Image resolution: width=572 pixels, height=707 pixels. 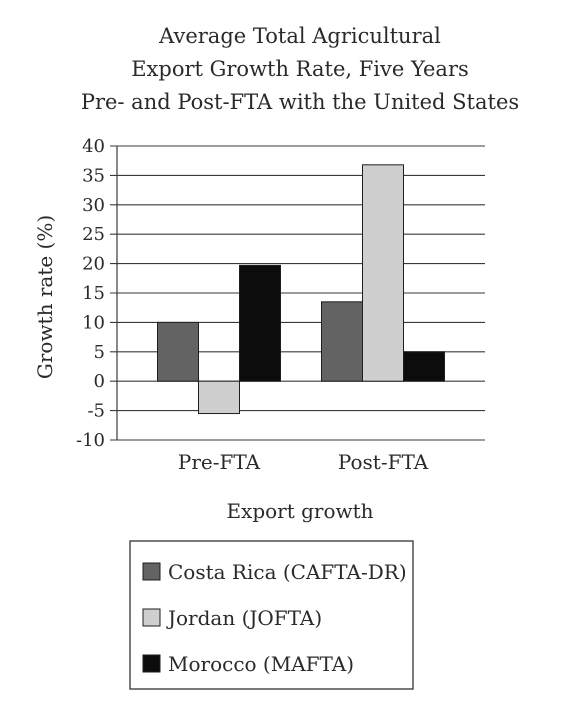 What do you see at coordinates (178, 351) in the screenshot?
I see `bar-costa-pre-fta` at bounding box center [178, 351].